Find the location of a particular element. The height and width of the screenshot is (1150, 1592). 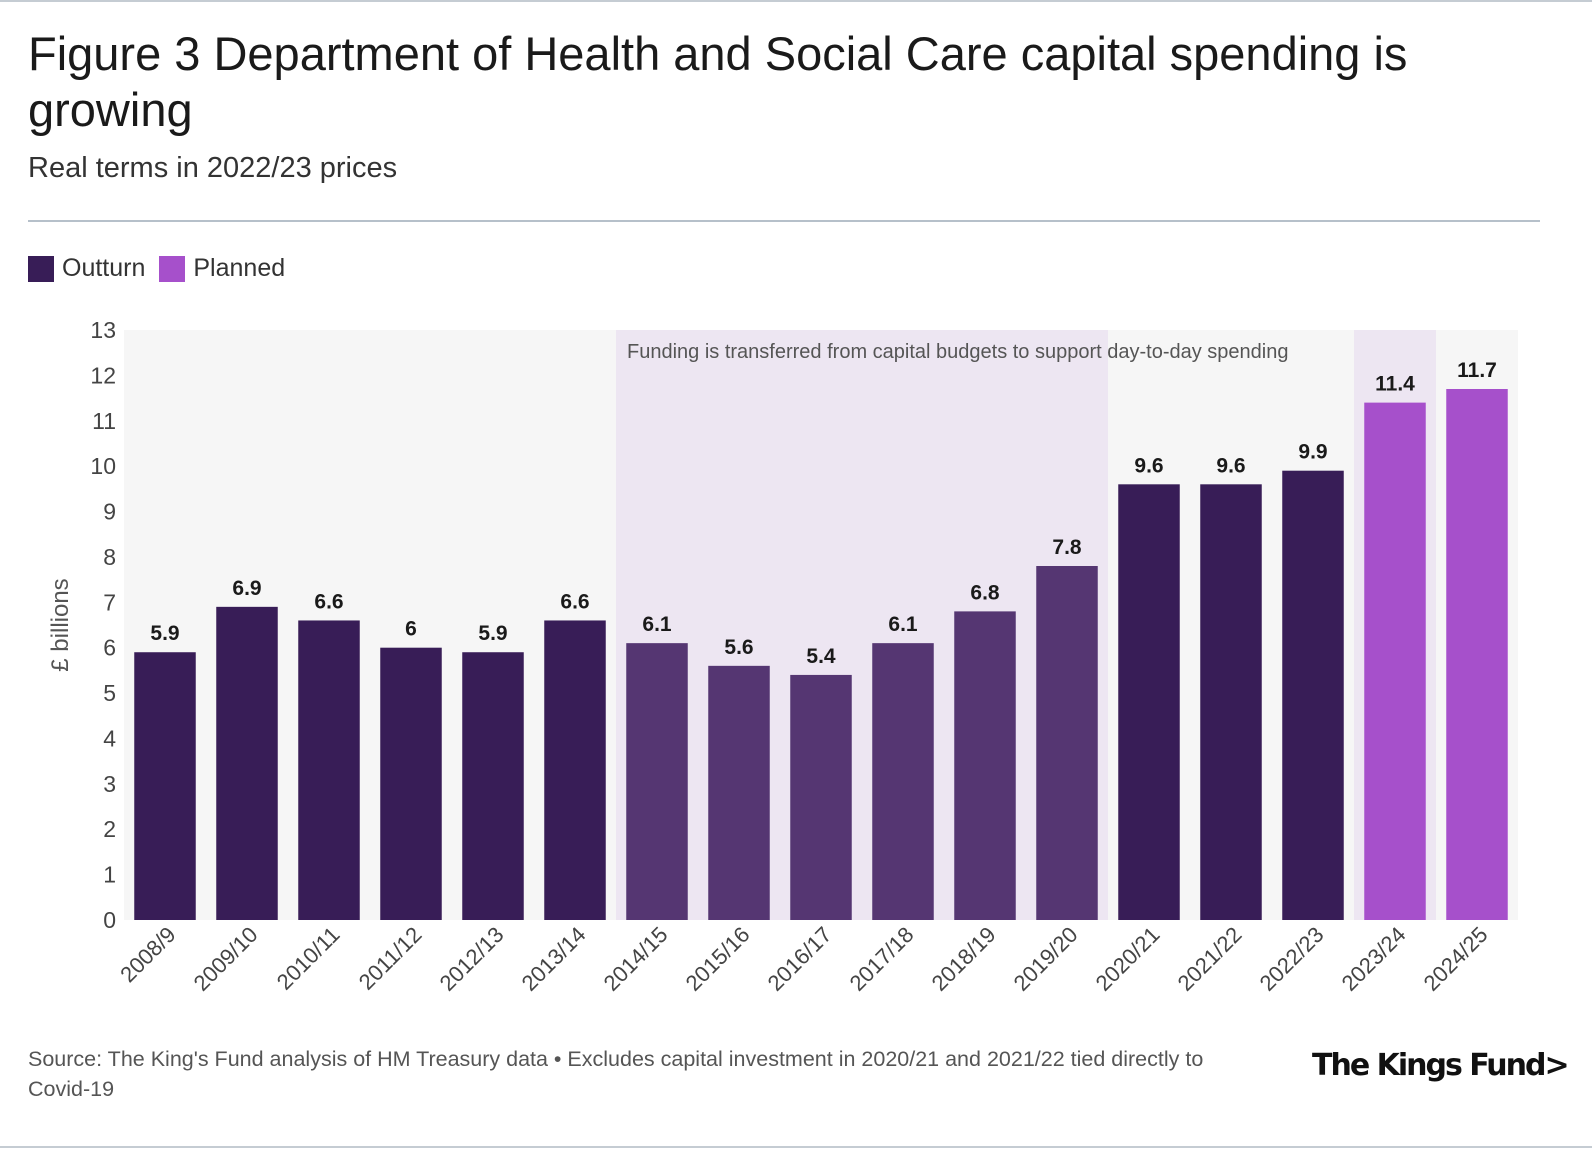

y-tick-label: 6 is located at coordinates (109, 648).